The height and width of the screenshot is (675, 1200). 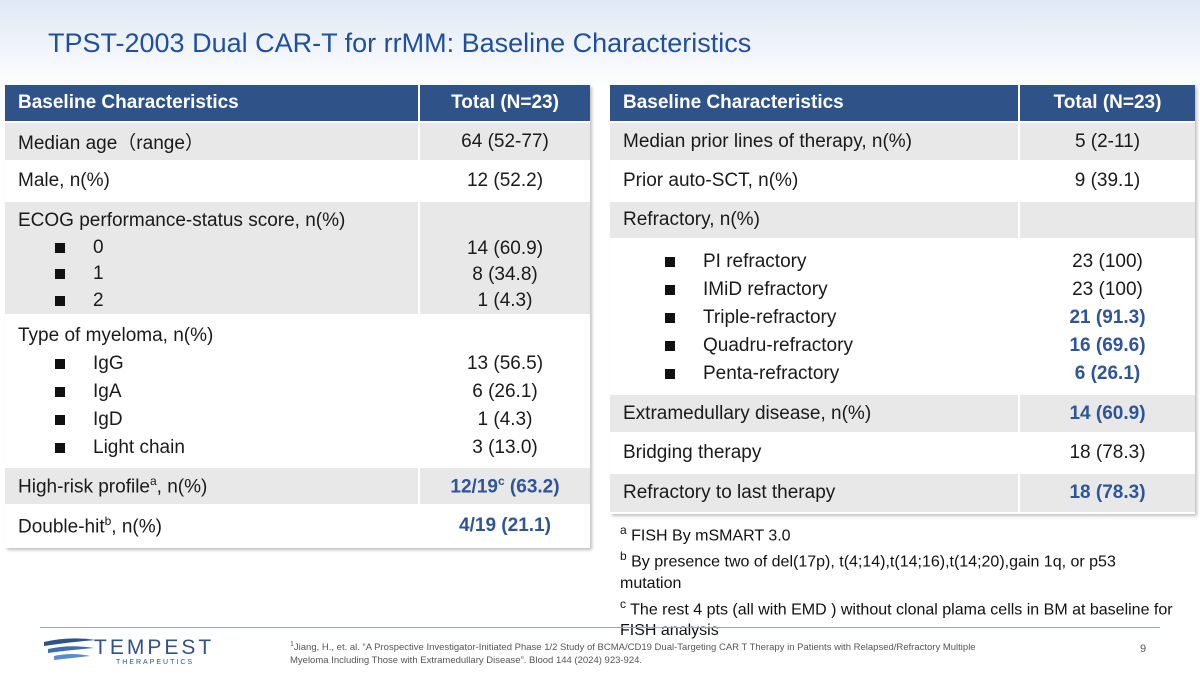 I want to click on row-value-text: 9 (39.1), so click(x=1107, y=180).